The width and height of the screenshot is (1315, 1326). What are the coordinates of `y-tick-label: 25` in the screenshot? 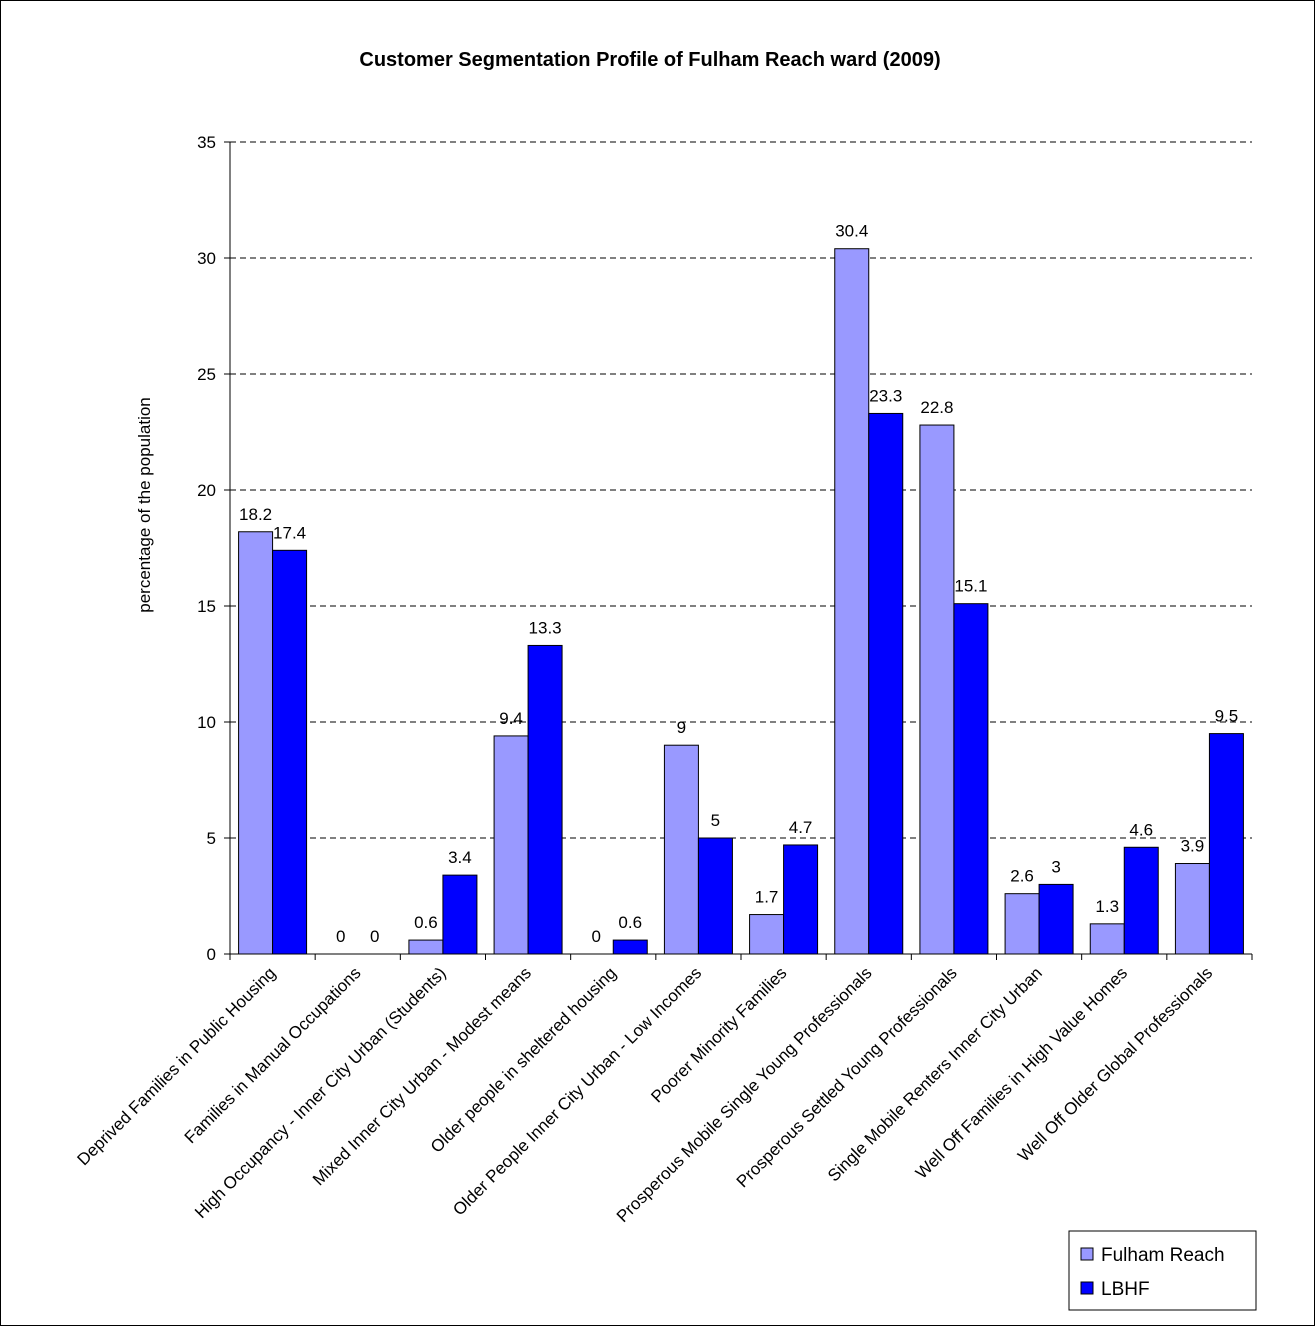 It's located at (206, 374).